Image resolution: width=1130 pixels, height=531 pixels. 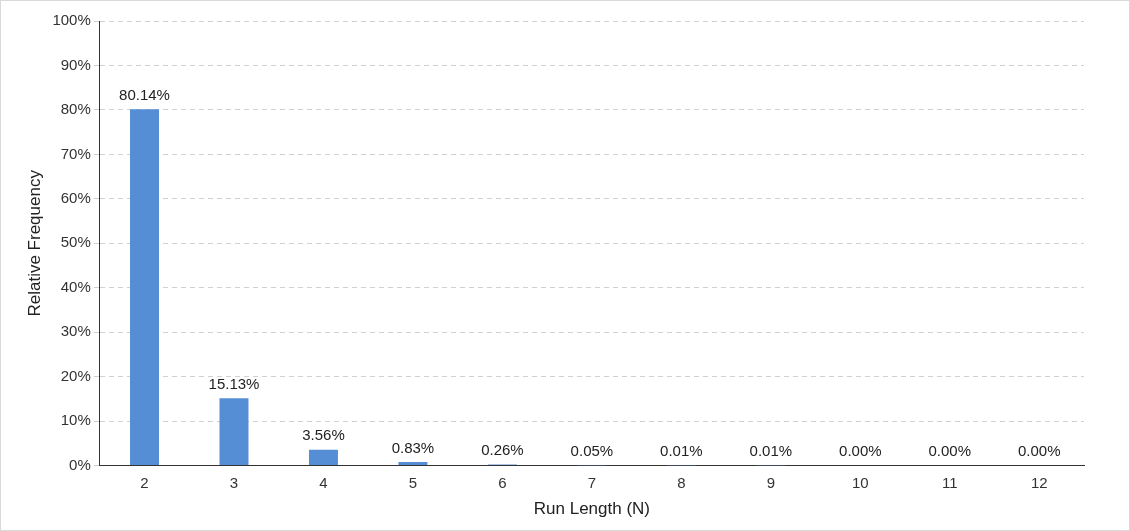 I want to click on y-tick-label: 20%, so click(x=75, y=375).